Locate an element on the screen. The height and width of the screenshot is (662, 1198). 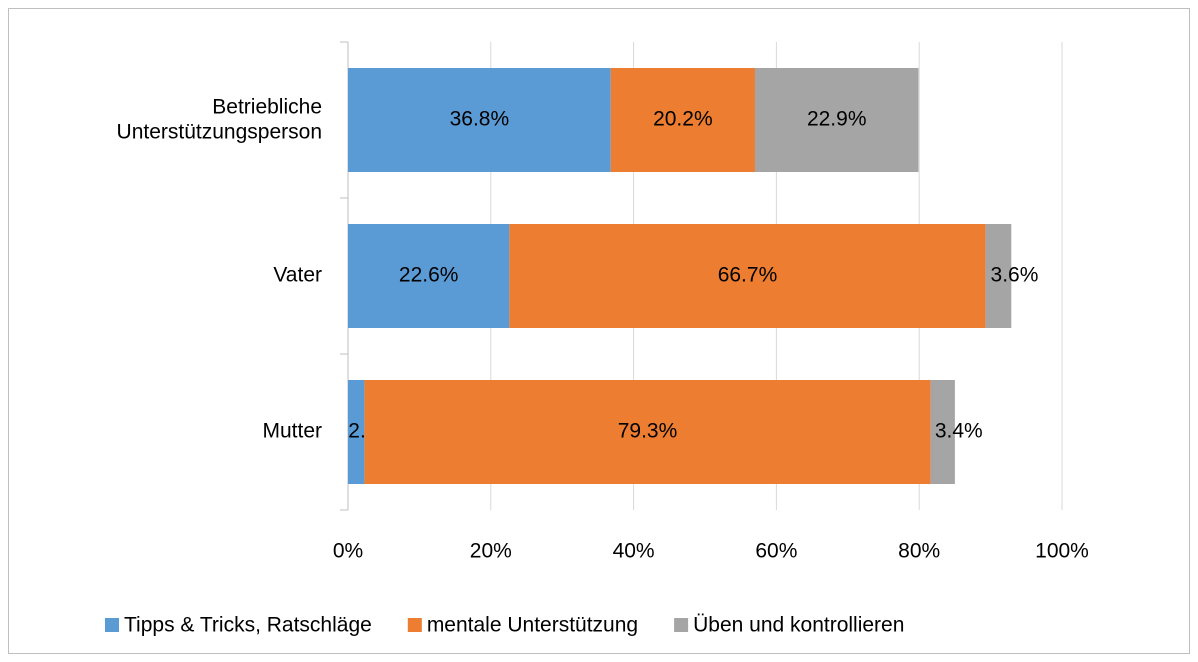
x-tick-label: 40% is located at coordinates (634, 551).